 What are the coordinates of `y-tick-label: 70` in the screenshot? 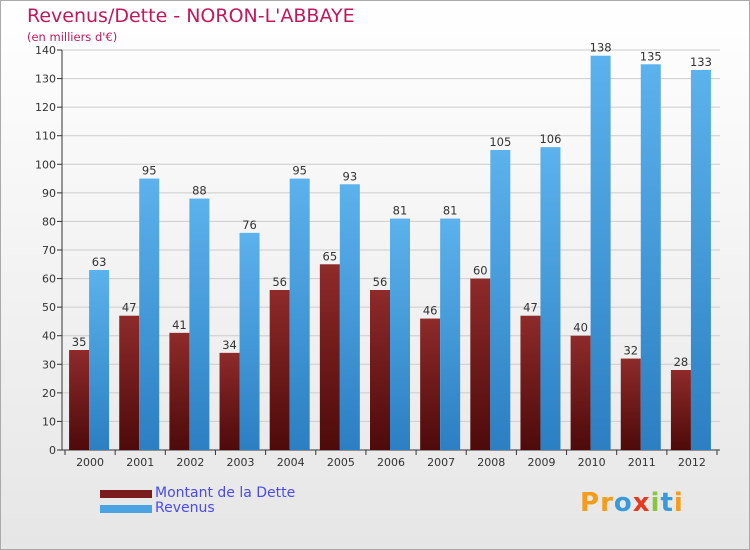 It's located at (49, 250).